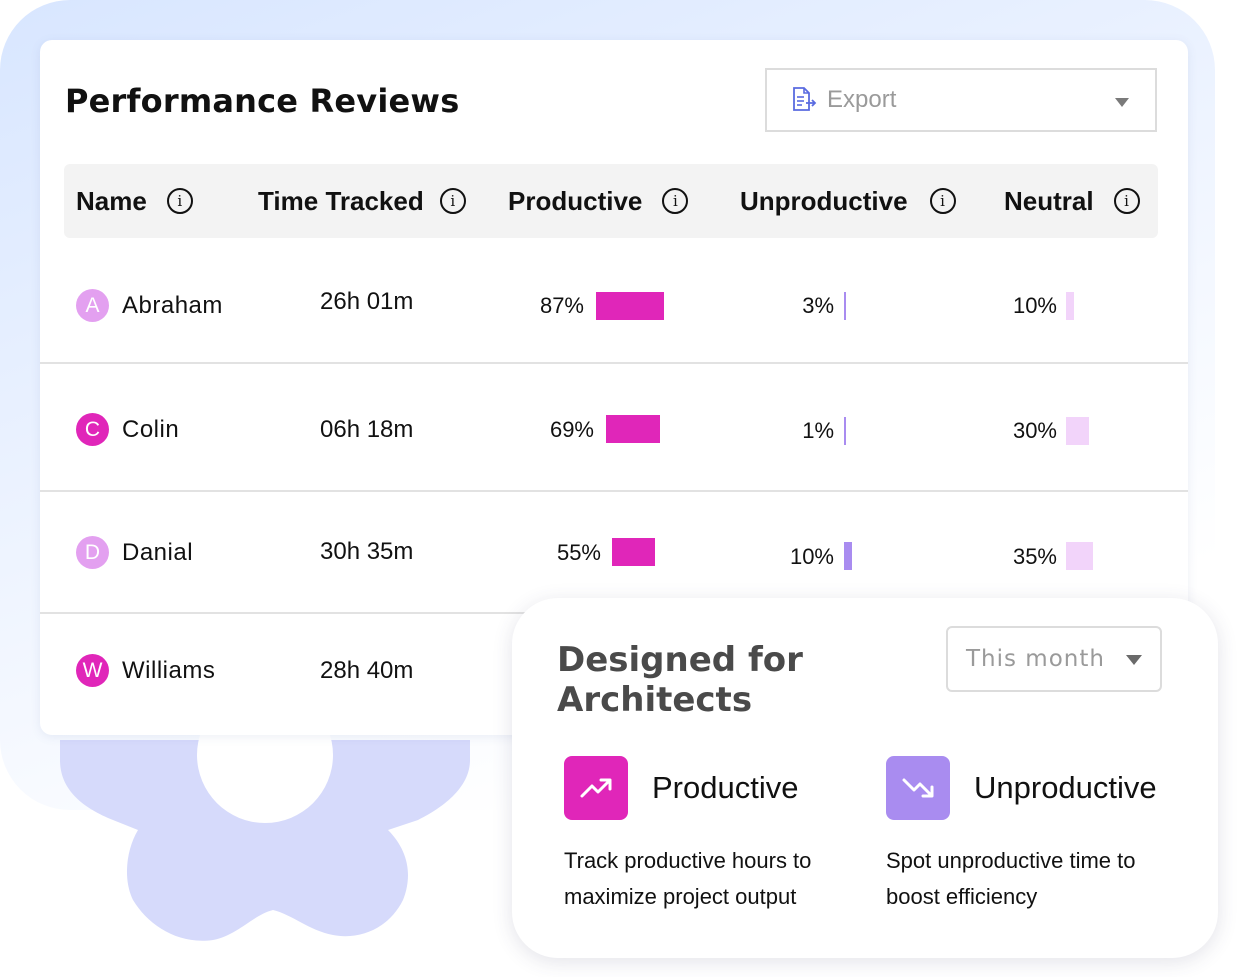 The image size is (1238, 977). Describe the element at coordinates (265, 820) in the screenshot. I see `gear-decoration` at that location.